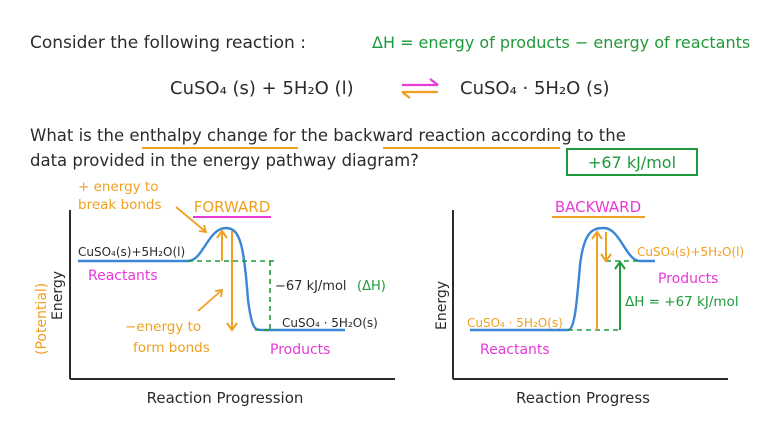  Describe the element at coordinates (225, 398) in the screenshot. I see `forward-x-axis-label: Reaction Progression` at that location.